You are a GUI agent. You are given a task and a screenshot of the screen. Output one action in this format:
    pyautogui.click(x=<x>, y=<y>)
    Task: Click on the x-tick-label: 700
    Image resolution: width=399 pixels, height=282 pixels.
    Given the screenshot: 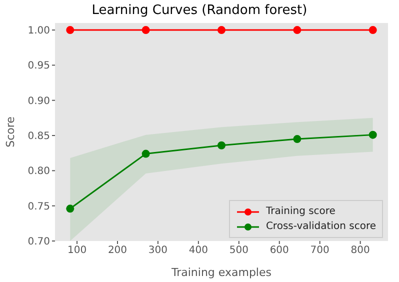 What is the action you would take?
    pyautogui.click(x=320, y=250)
    